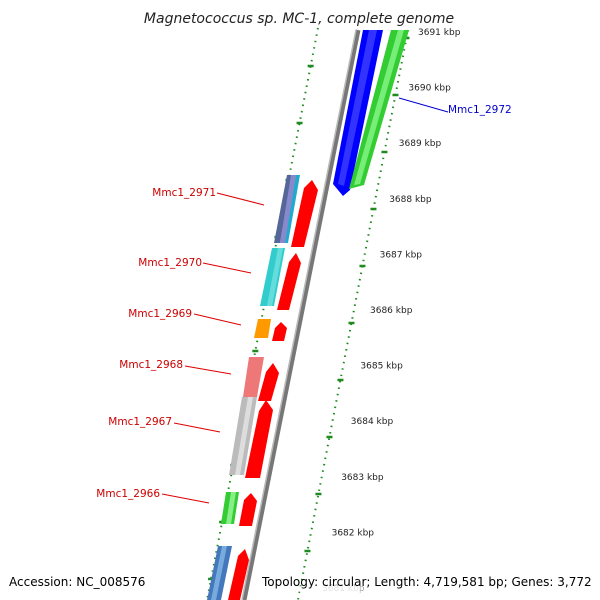  Describe the element at coordinates (410, 200) in the screenshot. I see `kbp-label: 3688 kbp` at that location.